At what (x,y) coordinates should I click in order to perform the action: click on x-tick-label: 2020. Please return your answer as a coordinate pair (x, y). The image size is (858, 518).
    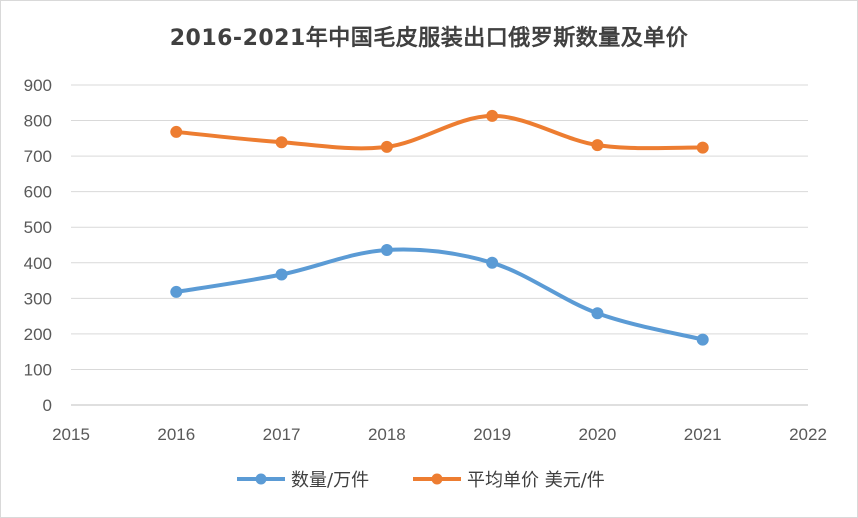
    Looking at the image, I should click on (598, 434).